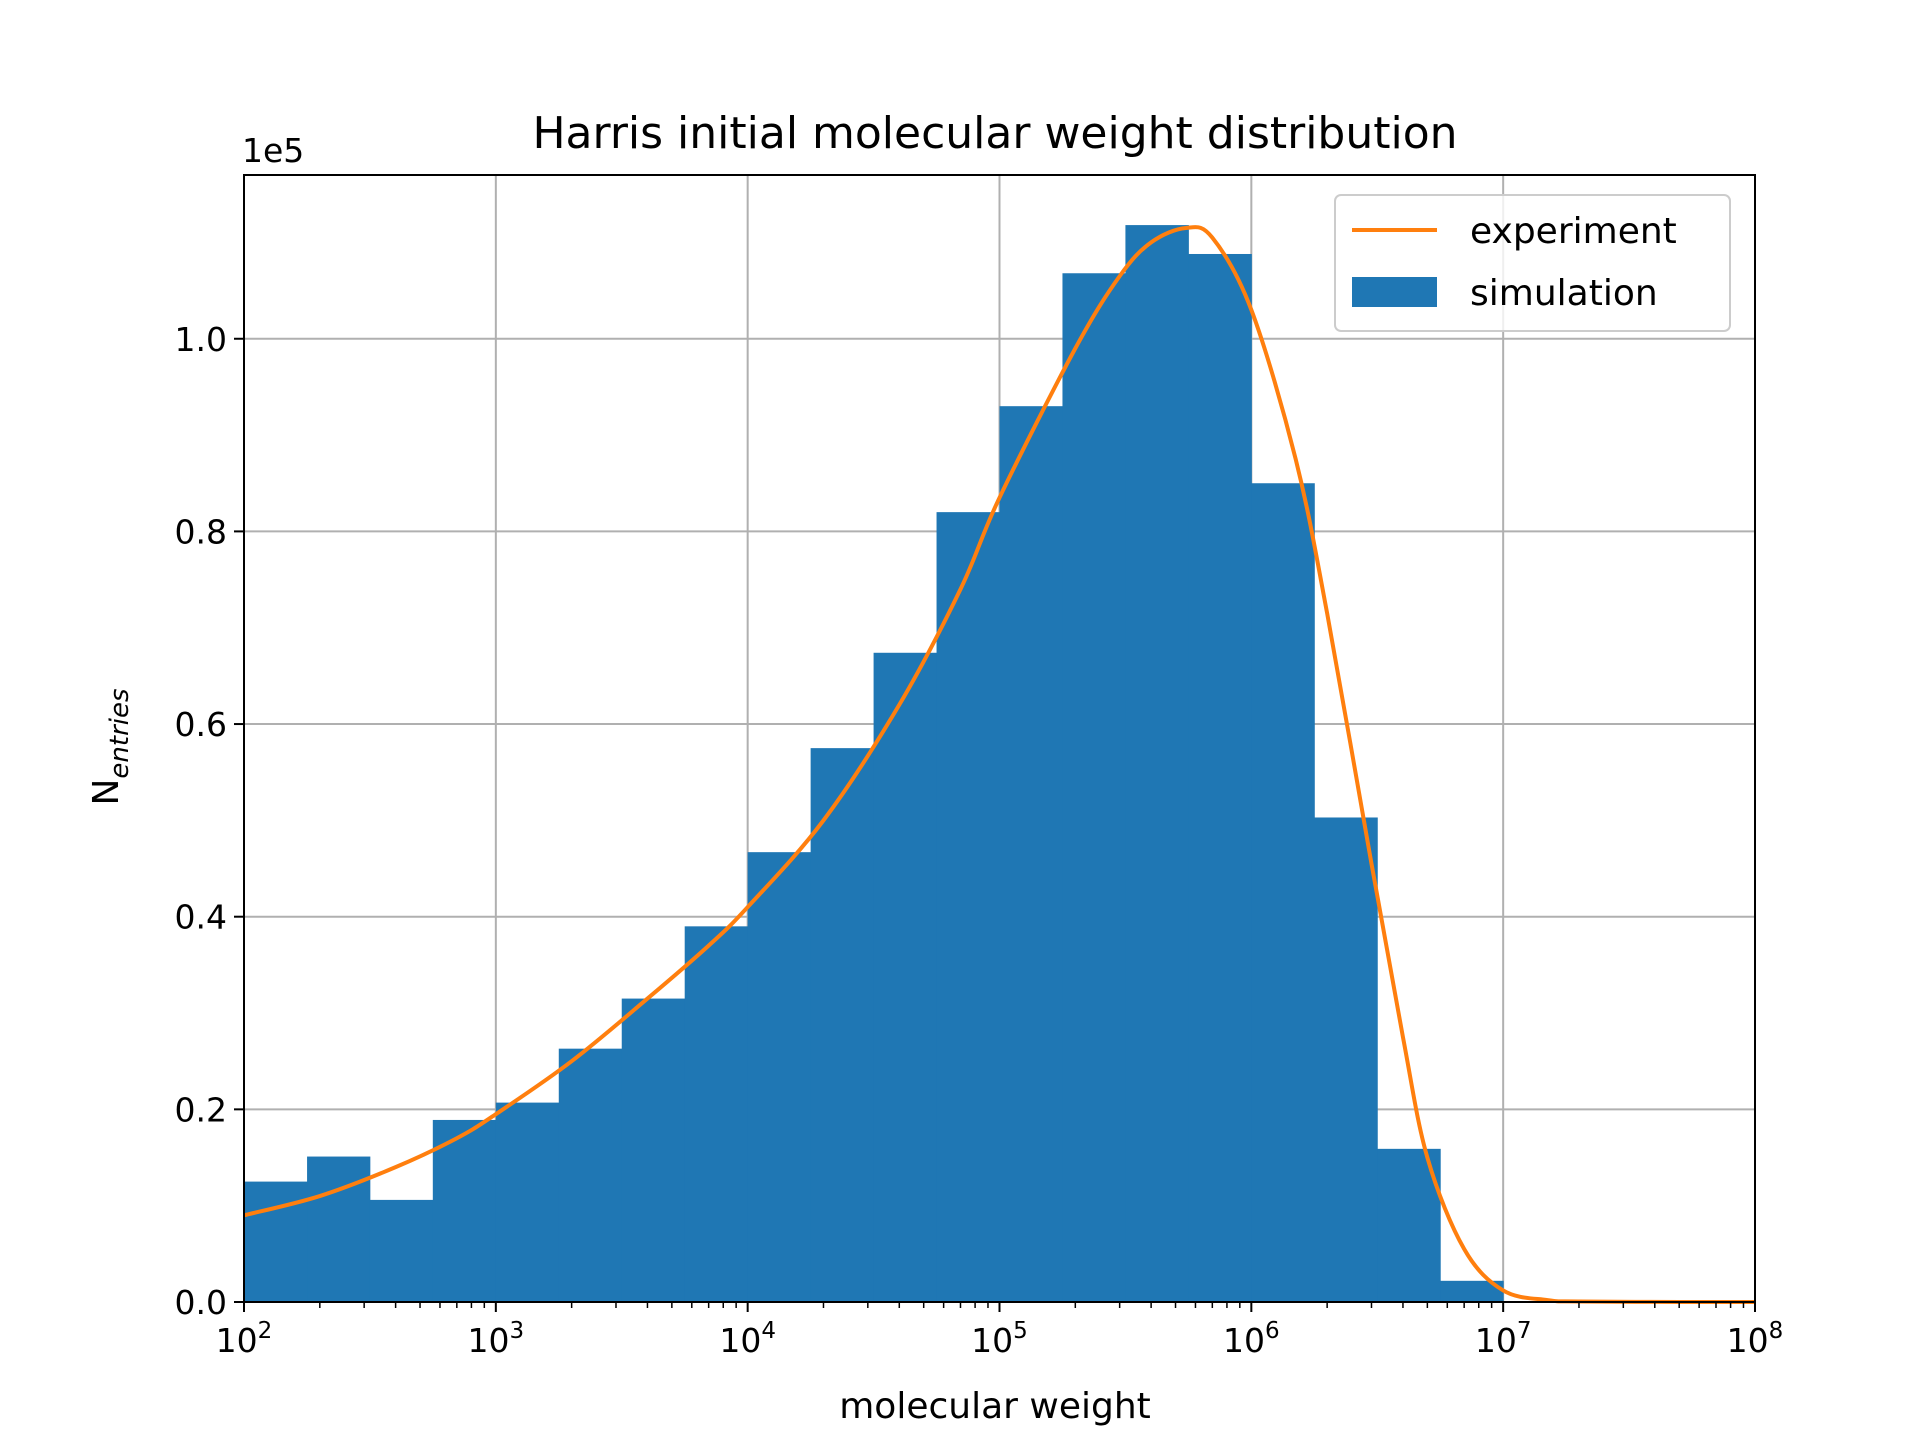 The image size is (1920, 1440). What do you see at coordinates (201, 1109) in the screenshot?
I see `y-tick-label-1: 0.2` at bounding box center [201, 1109].